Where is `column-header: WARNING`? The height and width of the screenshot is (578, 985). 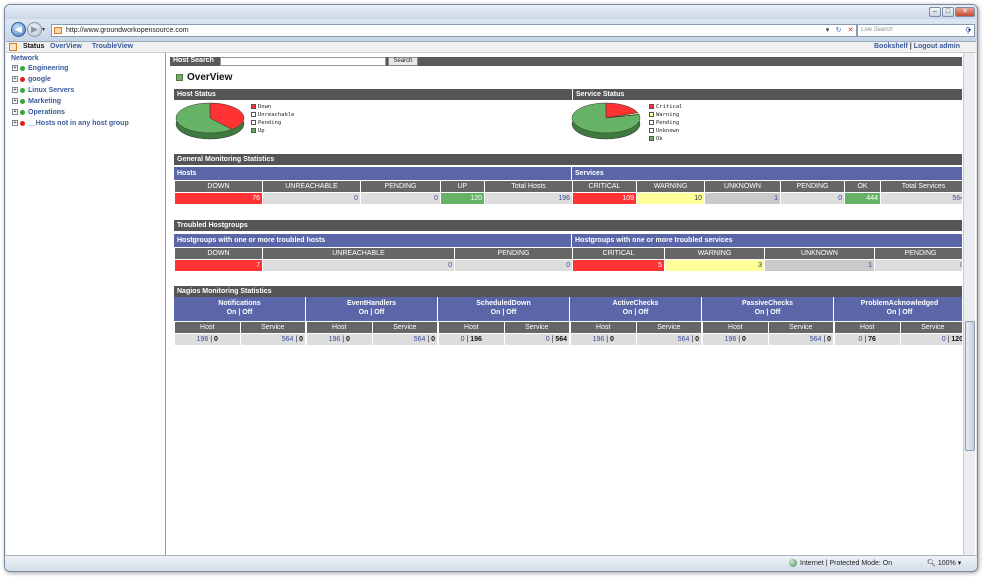 column-header: WARNING is located at coordinates (714, 253).